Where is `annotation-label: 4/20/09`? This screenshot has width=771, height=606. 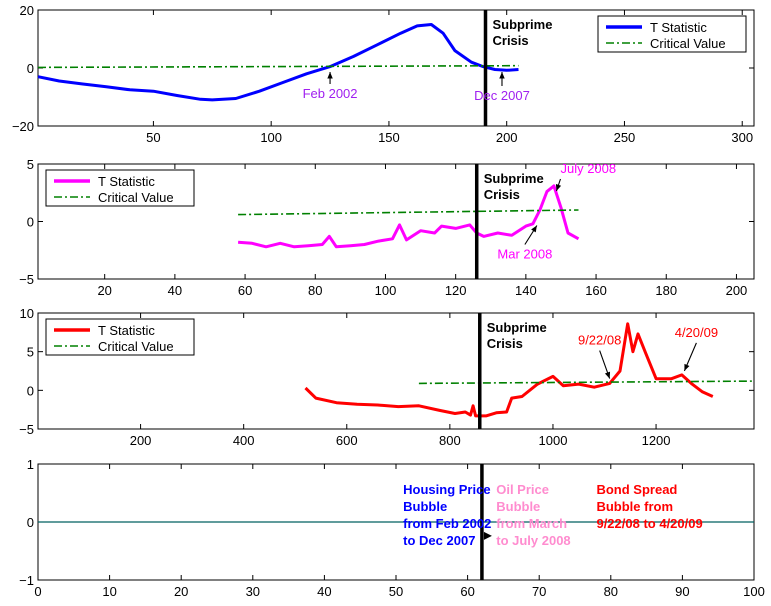 annotation-label: 4/20/09 is located at coordinates (696, 332).